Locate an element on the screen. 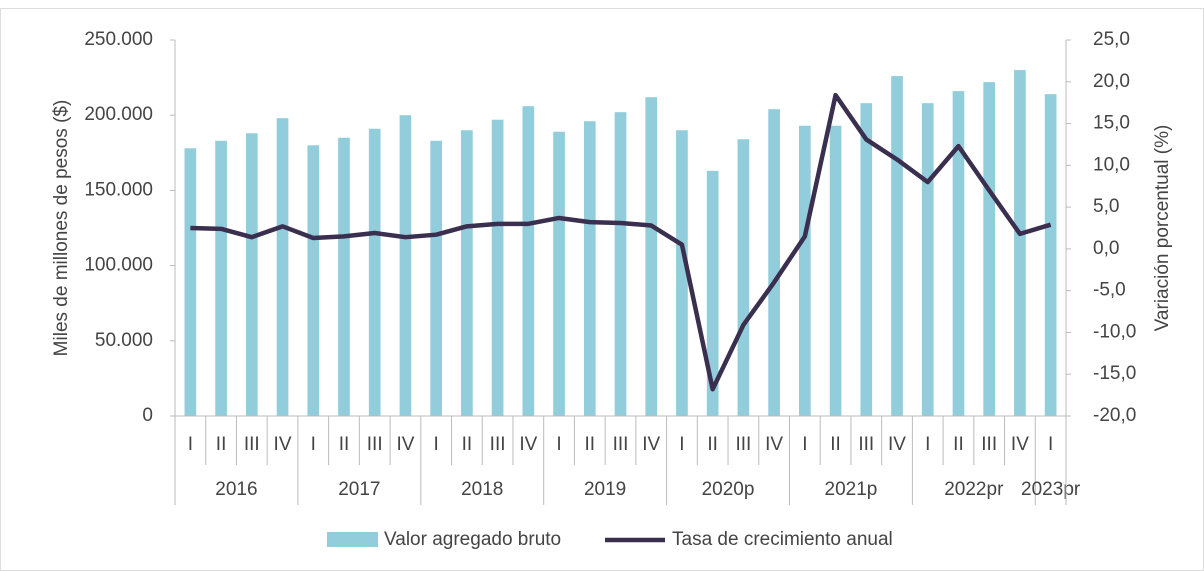  x-group-label: 2017 is located at coordinates (359, 489).